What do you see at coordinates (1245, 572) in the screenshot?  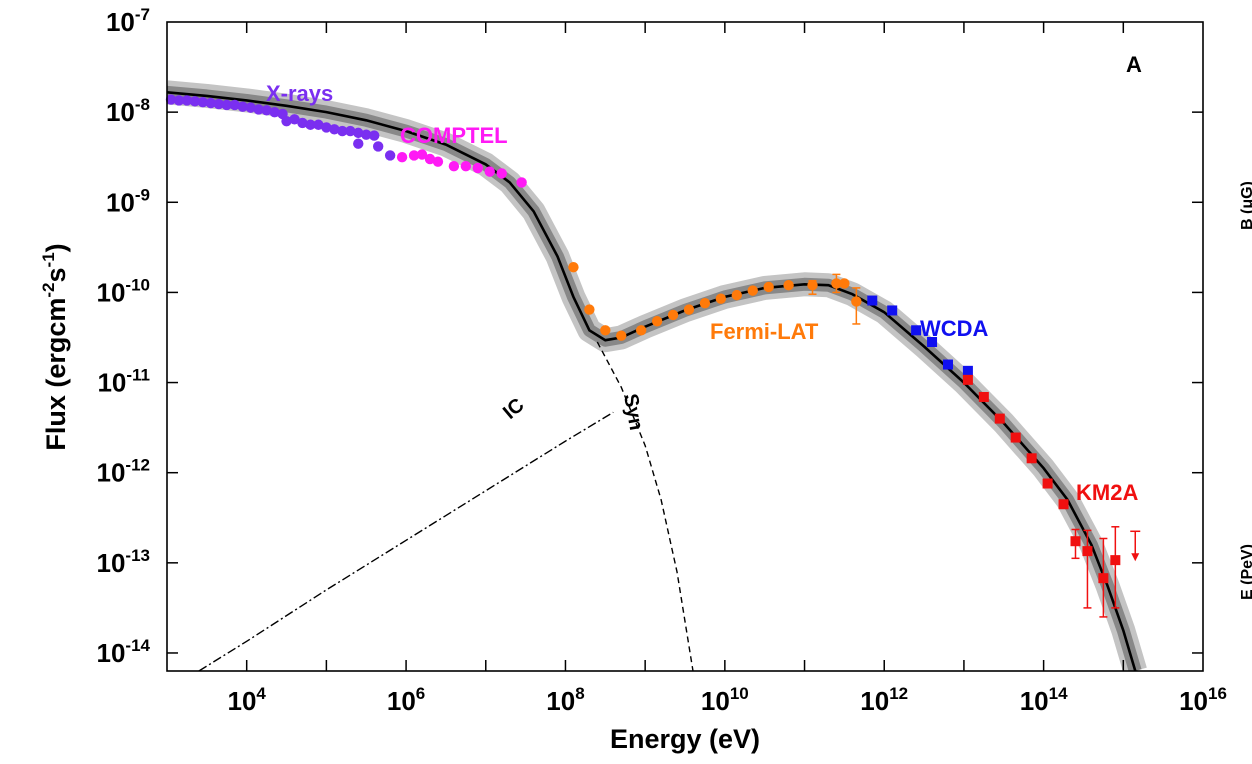 I see `side-label-e: E (PeV)` at bounding box center [1245, 572].